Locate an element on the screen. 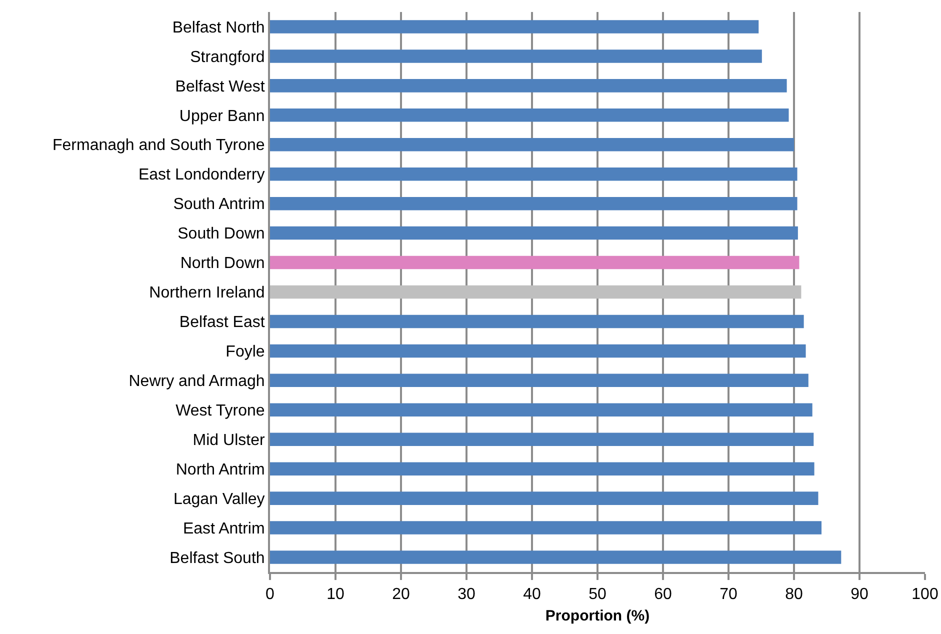 The height and width of the screenshot is (634, 941). y-tick-label: South Antrim is located at coordinates (219, 205).